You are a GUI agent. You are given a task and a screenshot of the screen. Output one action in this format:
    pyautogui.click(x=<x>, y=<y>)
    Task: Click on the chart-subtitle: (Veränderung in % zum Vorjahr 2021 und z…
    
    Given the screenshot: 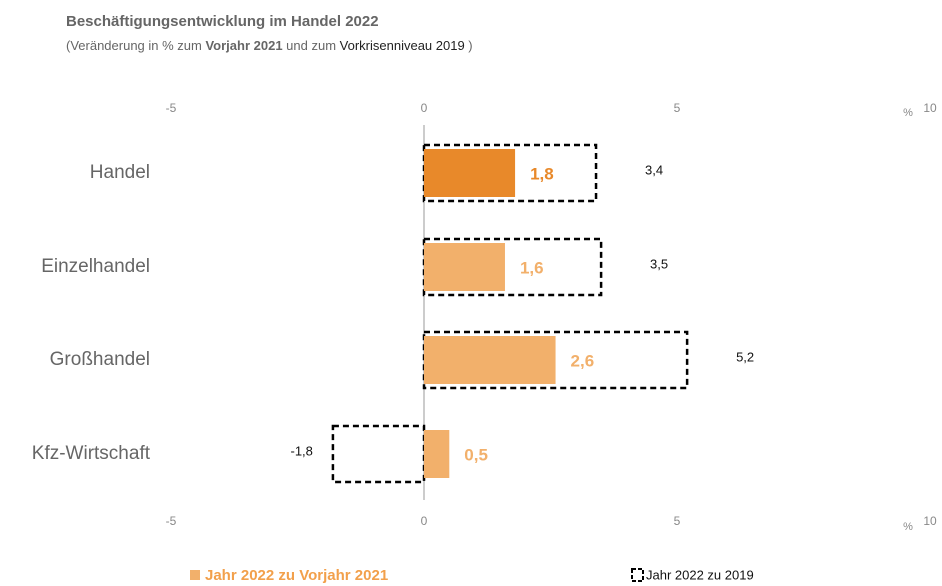 What is the action you would take?
    pyautogui.click(x=269, y=45)
    